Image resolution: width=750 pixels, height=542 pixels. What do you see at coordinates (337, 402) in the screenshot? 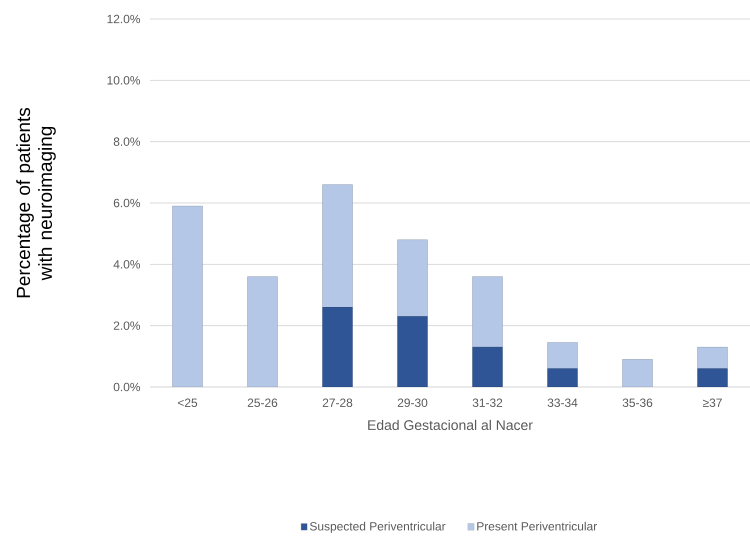
I see `x-tick-label: 27-28` at bounding box center [337, 402].